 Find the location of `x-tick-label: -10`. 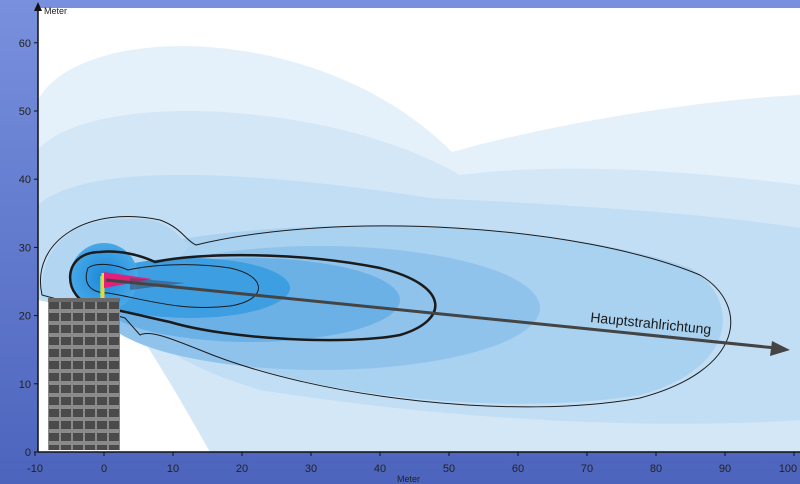

x-tick-label: -10 is located at coordinates (35, 469).